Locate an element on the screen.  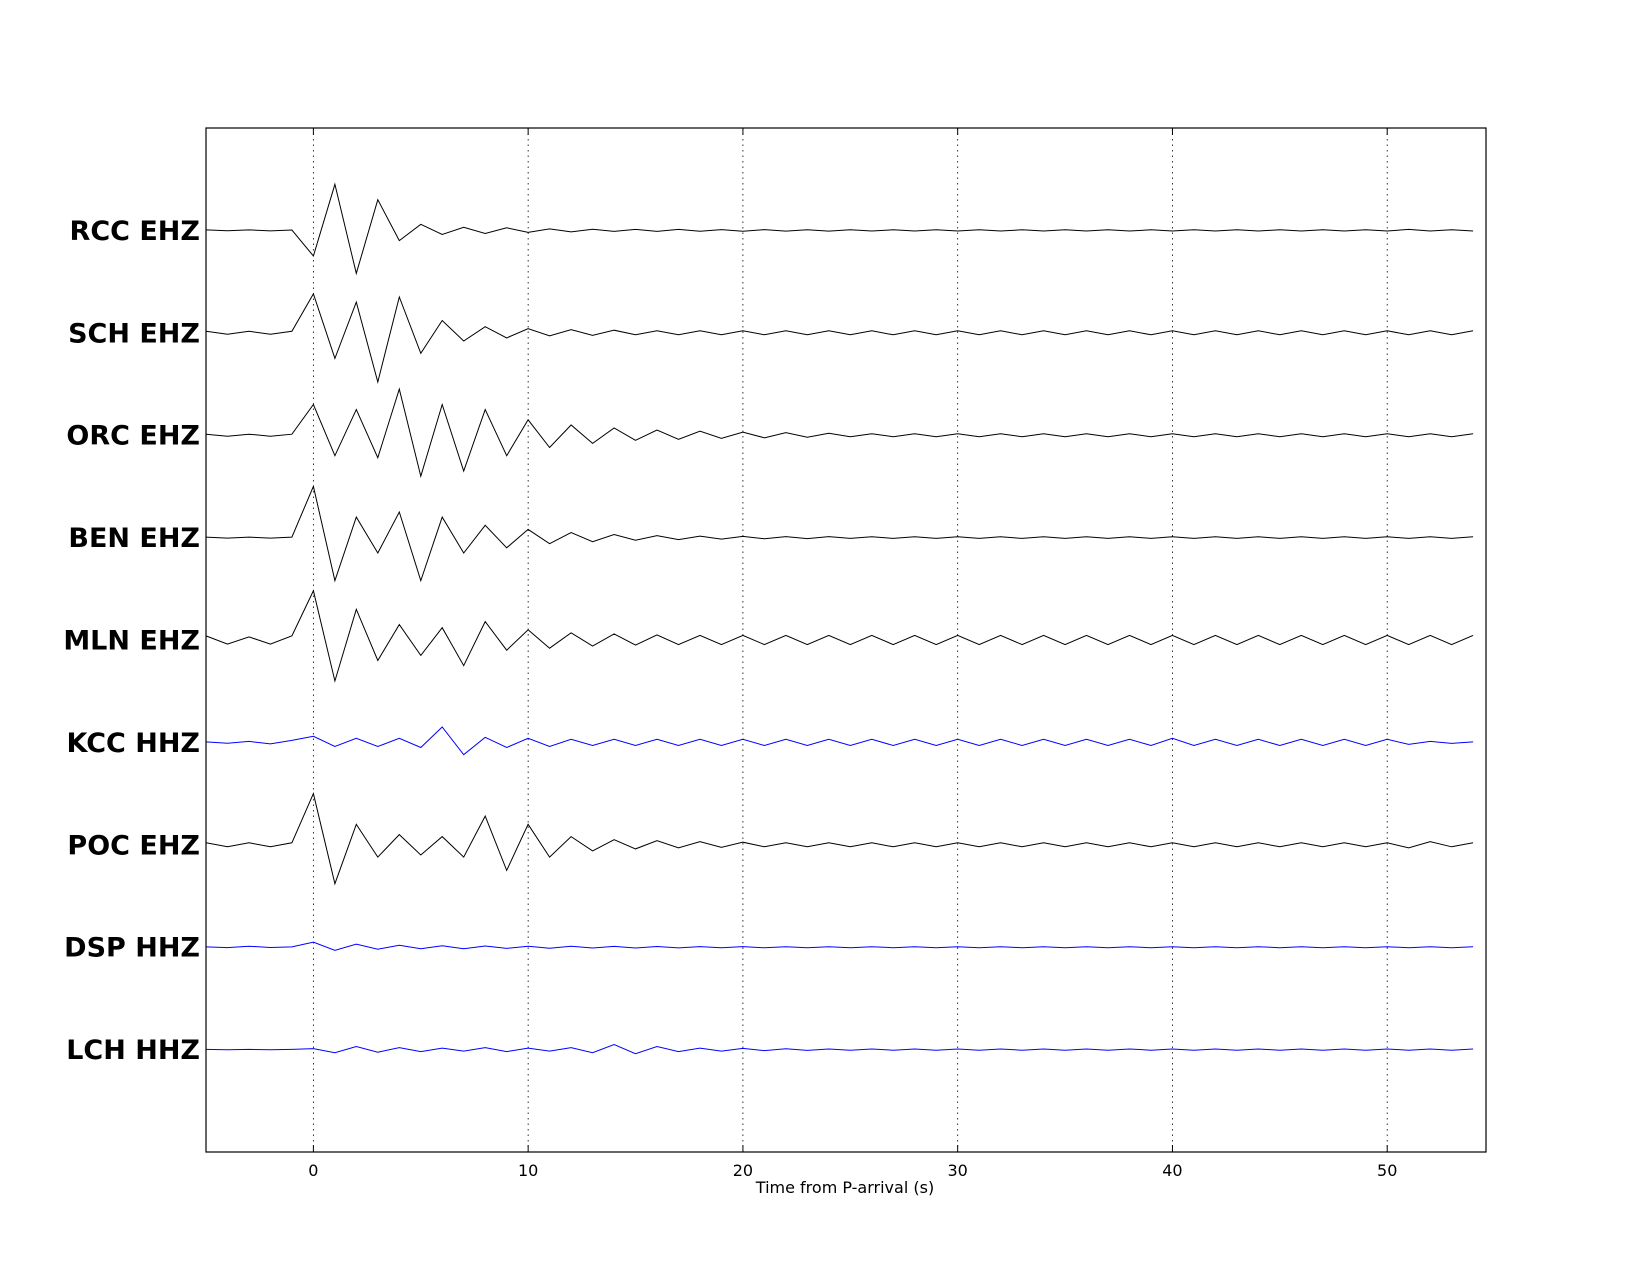
x-tick-label: 40 is located at coordinates (1172, 1170).